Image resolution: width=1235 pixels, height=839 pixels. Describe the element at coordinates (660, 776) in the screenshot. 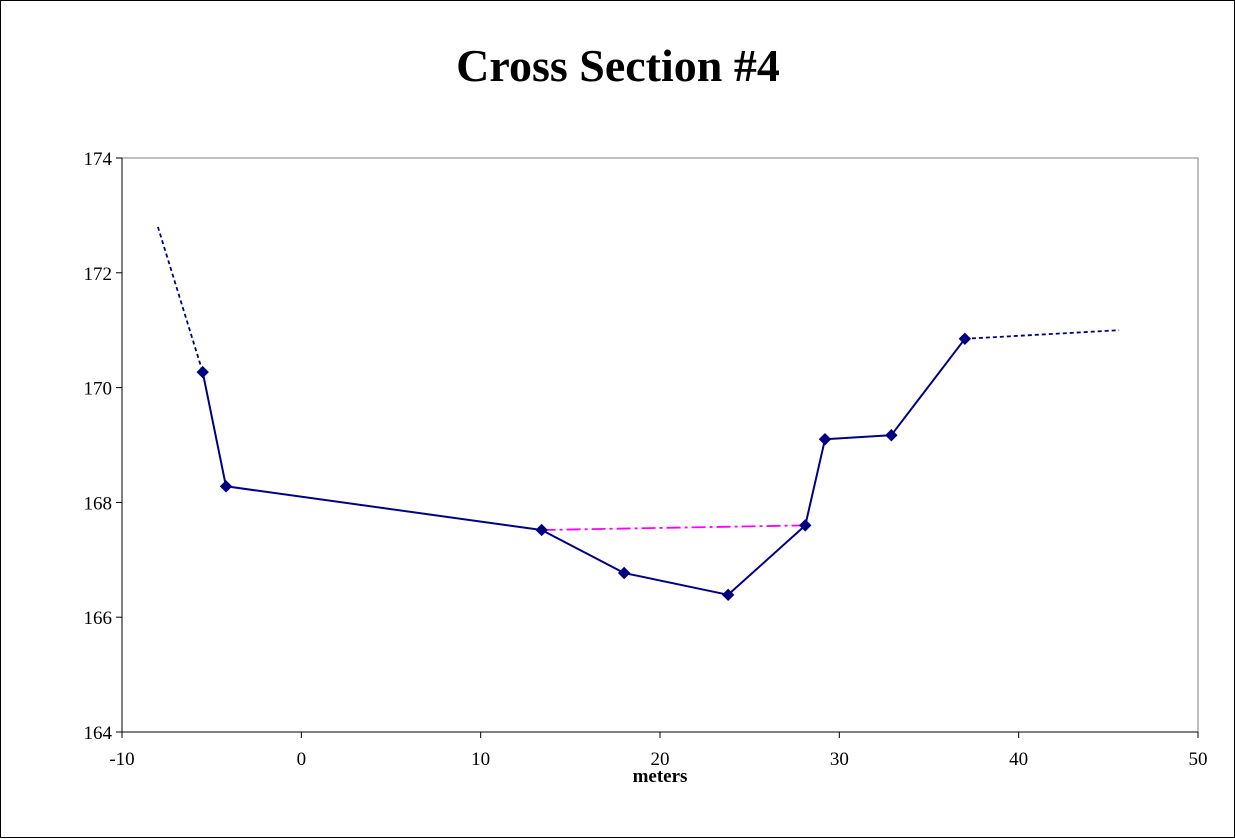

I see `x-axis-title: meters` at that location.